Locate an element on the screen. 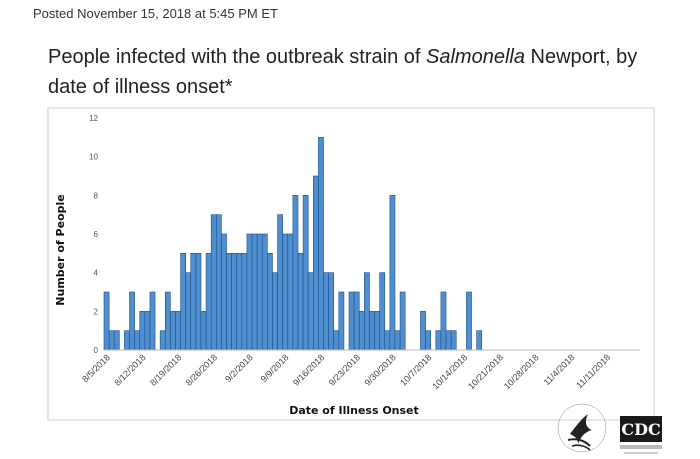 This screenshot has width=700, height=459. y-axis-title: Number of People is located at coordinates (60, 249).